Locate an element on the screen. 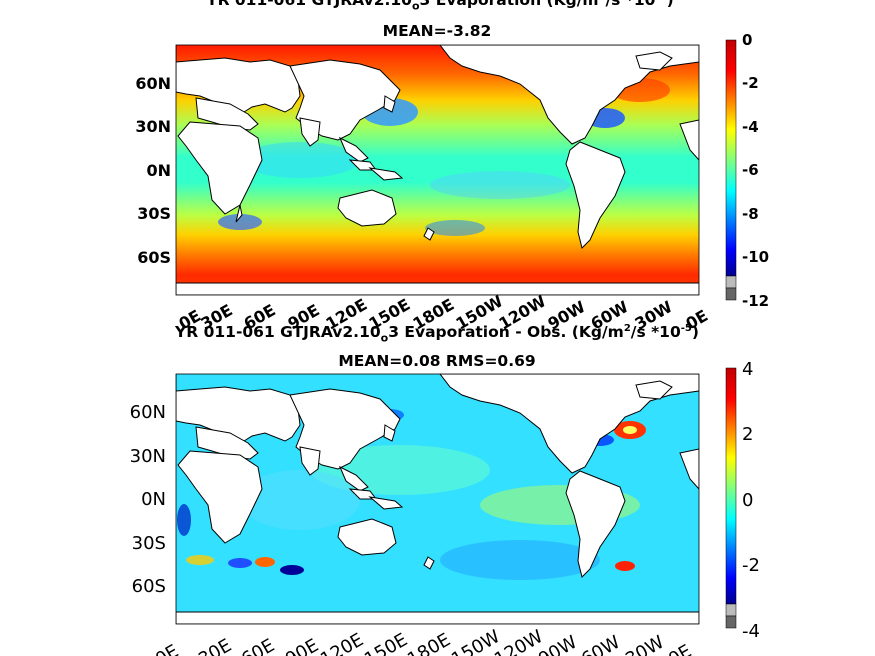  india-landmass is located at coordinates (310, 132).